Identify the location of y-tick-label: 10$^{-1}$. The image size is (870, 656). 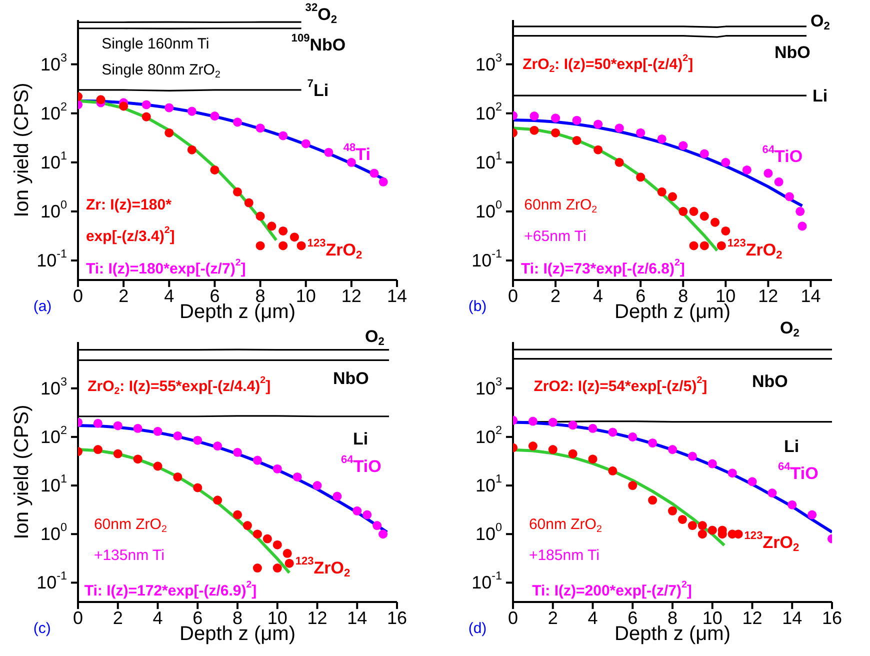
(487, 581).